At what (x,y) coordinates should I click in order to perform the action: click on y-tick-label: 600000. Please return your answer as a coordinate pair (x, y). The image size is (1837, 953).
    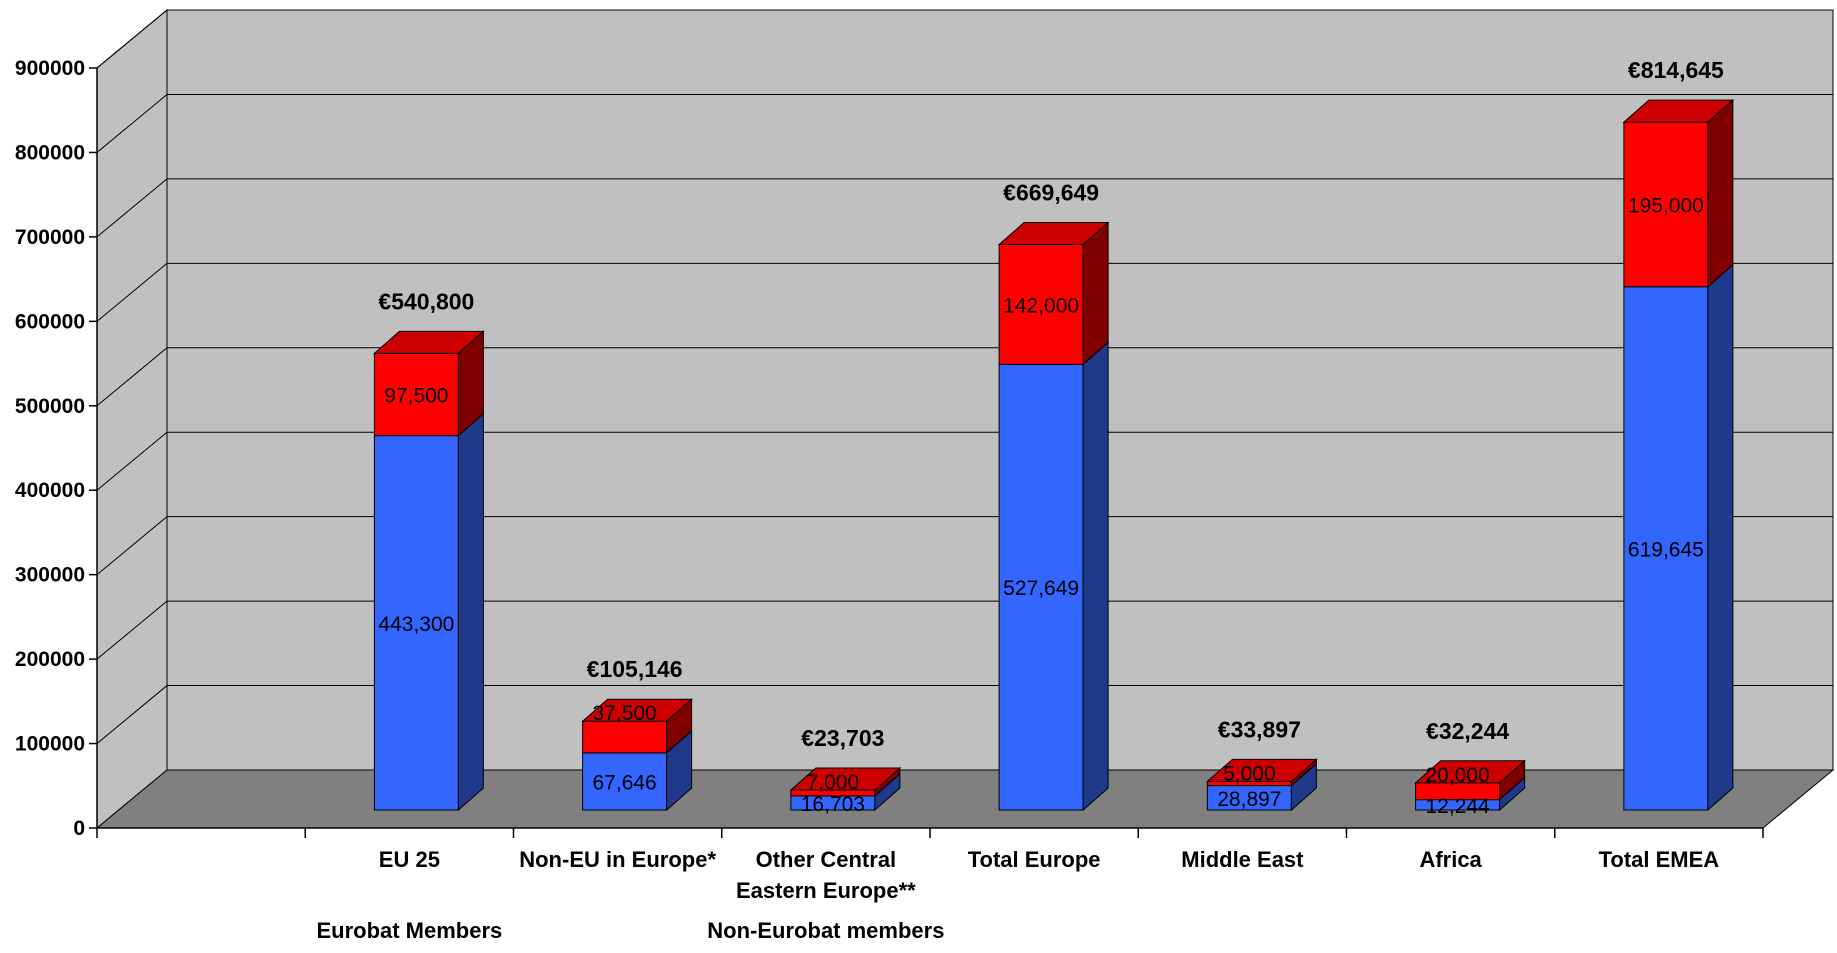
    Looking at the image, I should click on (50, 321).